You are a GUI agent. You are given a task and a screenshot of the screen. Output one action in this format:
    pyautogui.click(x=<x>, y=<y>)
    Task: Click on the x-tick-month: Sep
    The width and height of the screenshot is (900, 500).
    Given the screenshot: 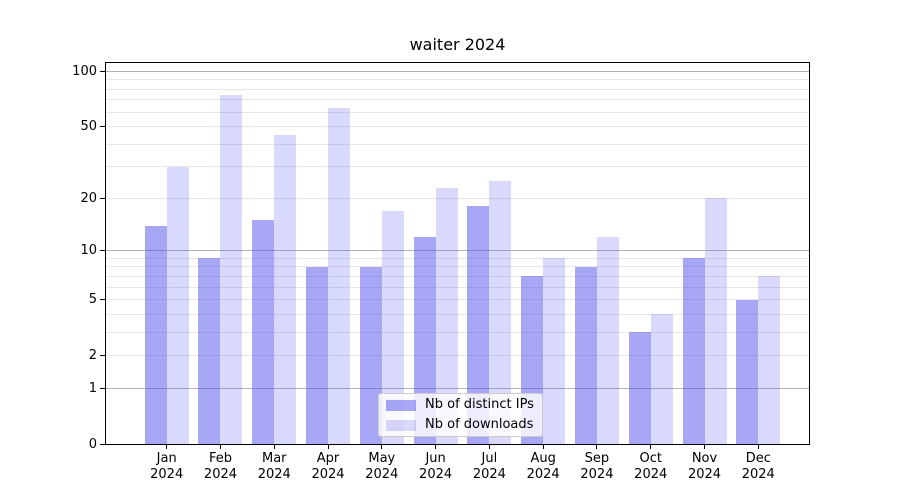 What is the action you would take?
    pyautogui.click(x=597, y=458)
    